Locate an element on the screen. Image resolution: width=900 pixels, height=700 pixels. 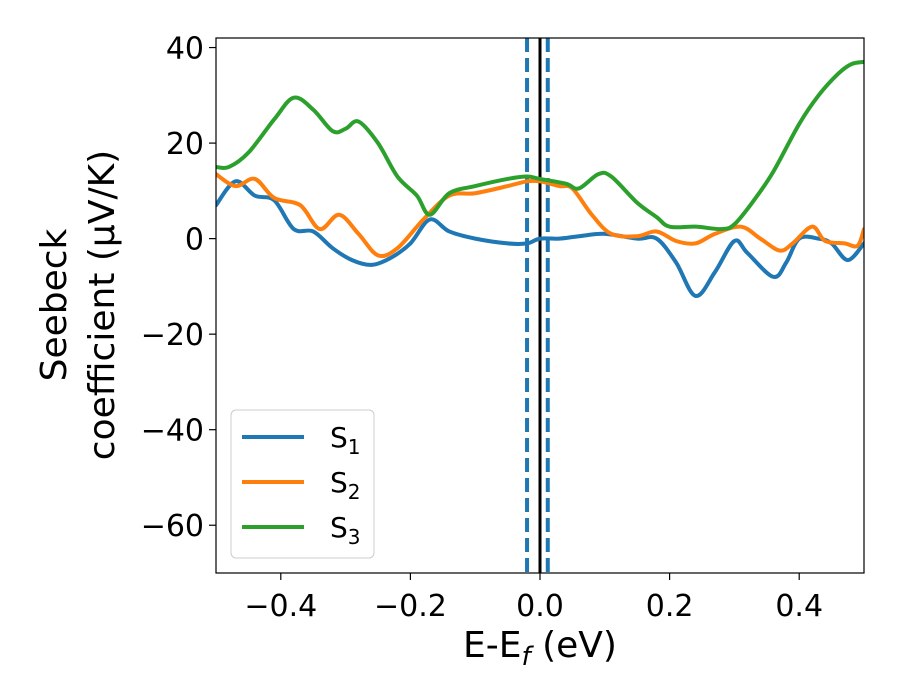
y-axis-label: Seebeck coefficient (μV/K) is located at coordinates (78, 305).